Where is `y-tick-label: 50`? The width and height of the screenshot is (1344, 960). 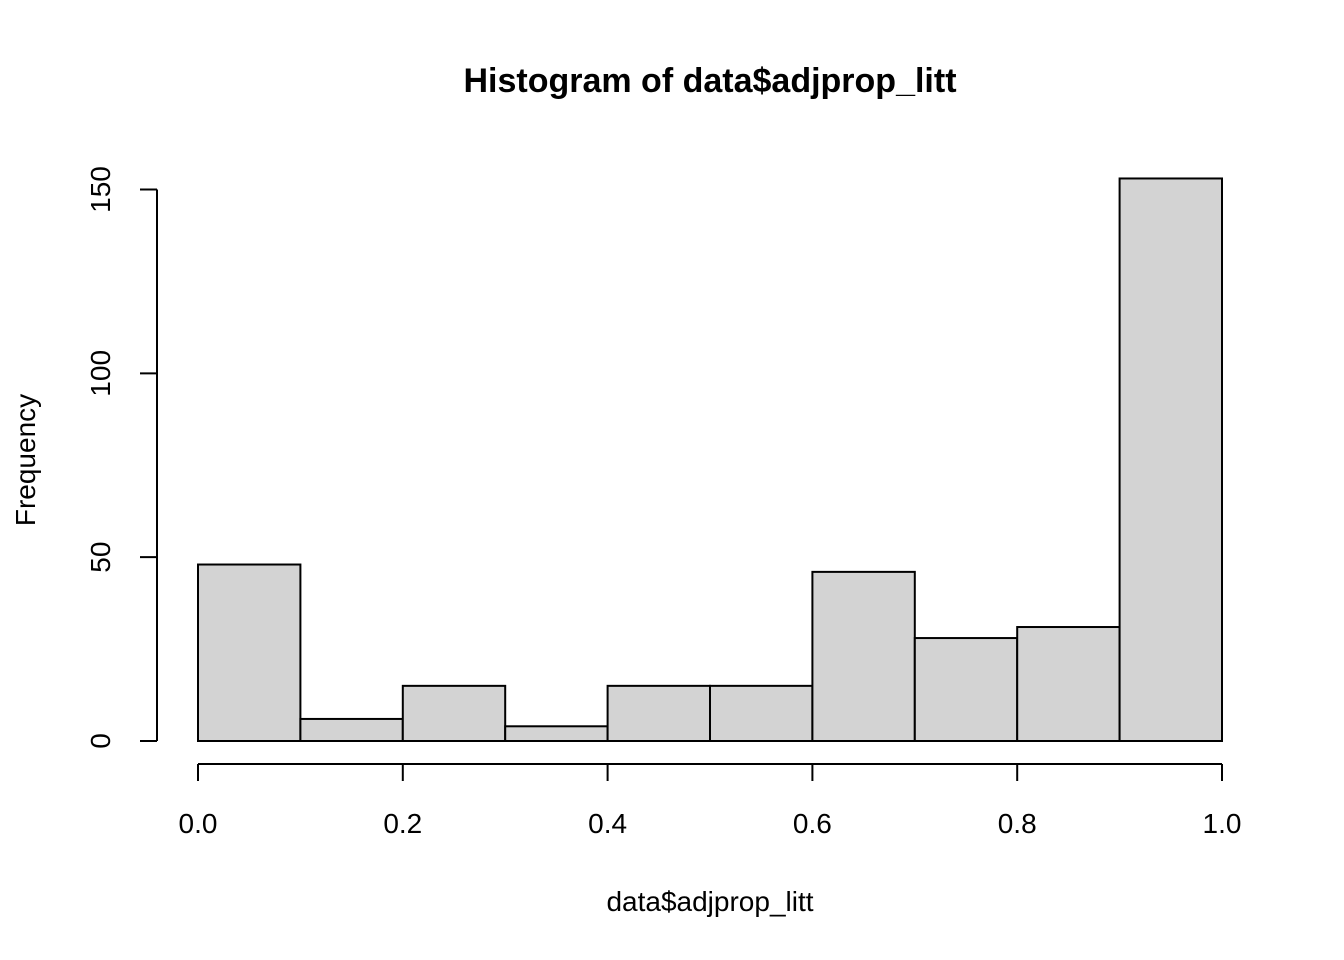
y-tick-label: 50 is located at coordinates (100, 557).